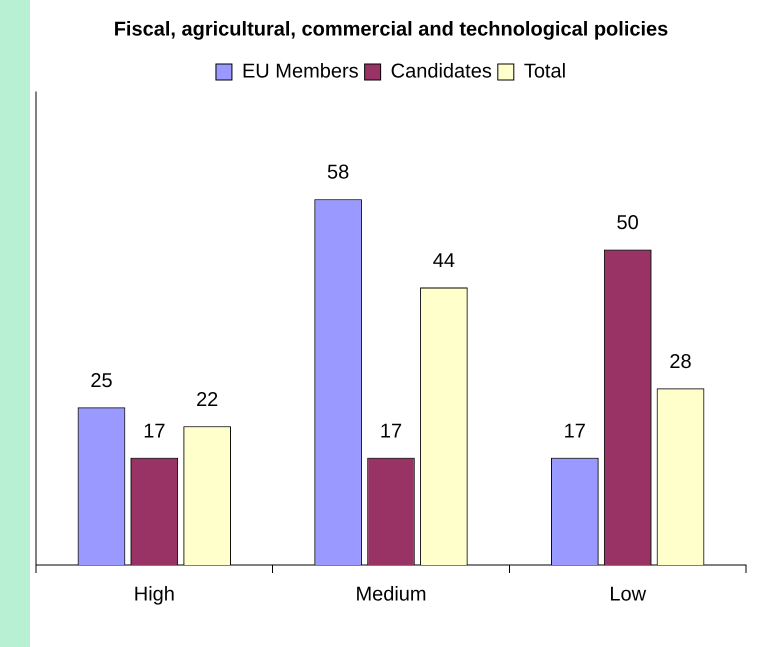 Image resolution: width=766 pixels, height=647 pixels. Describe the element at coordinates (391, 595) in the screenshot. I see `x-tick-label: Medium` at that location.